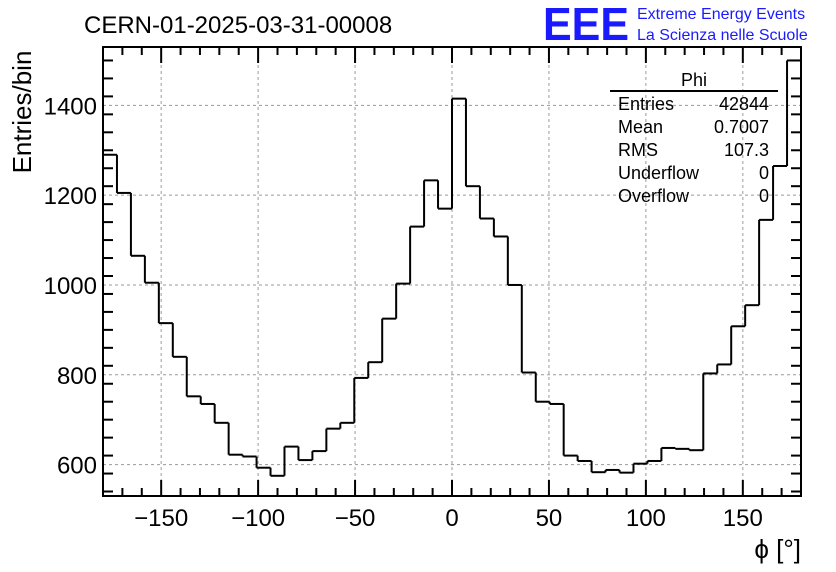 Image resolution: width=836 pixels, height=572 pixels. What do you see at coordinates (746, 150) in the screenshot?
I see `stats-value: 107.3` at bounding box center [746, 150].